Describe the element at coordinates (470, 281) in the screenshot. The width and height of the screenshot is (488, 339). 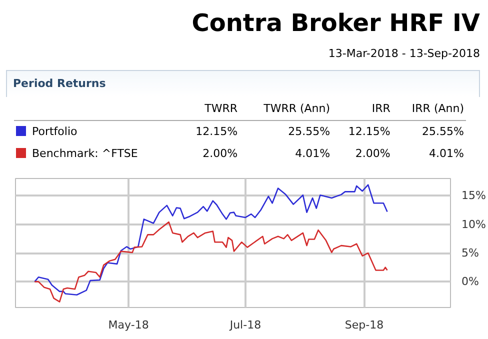
I see `y-tick-label: 0%` at that location.